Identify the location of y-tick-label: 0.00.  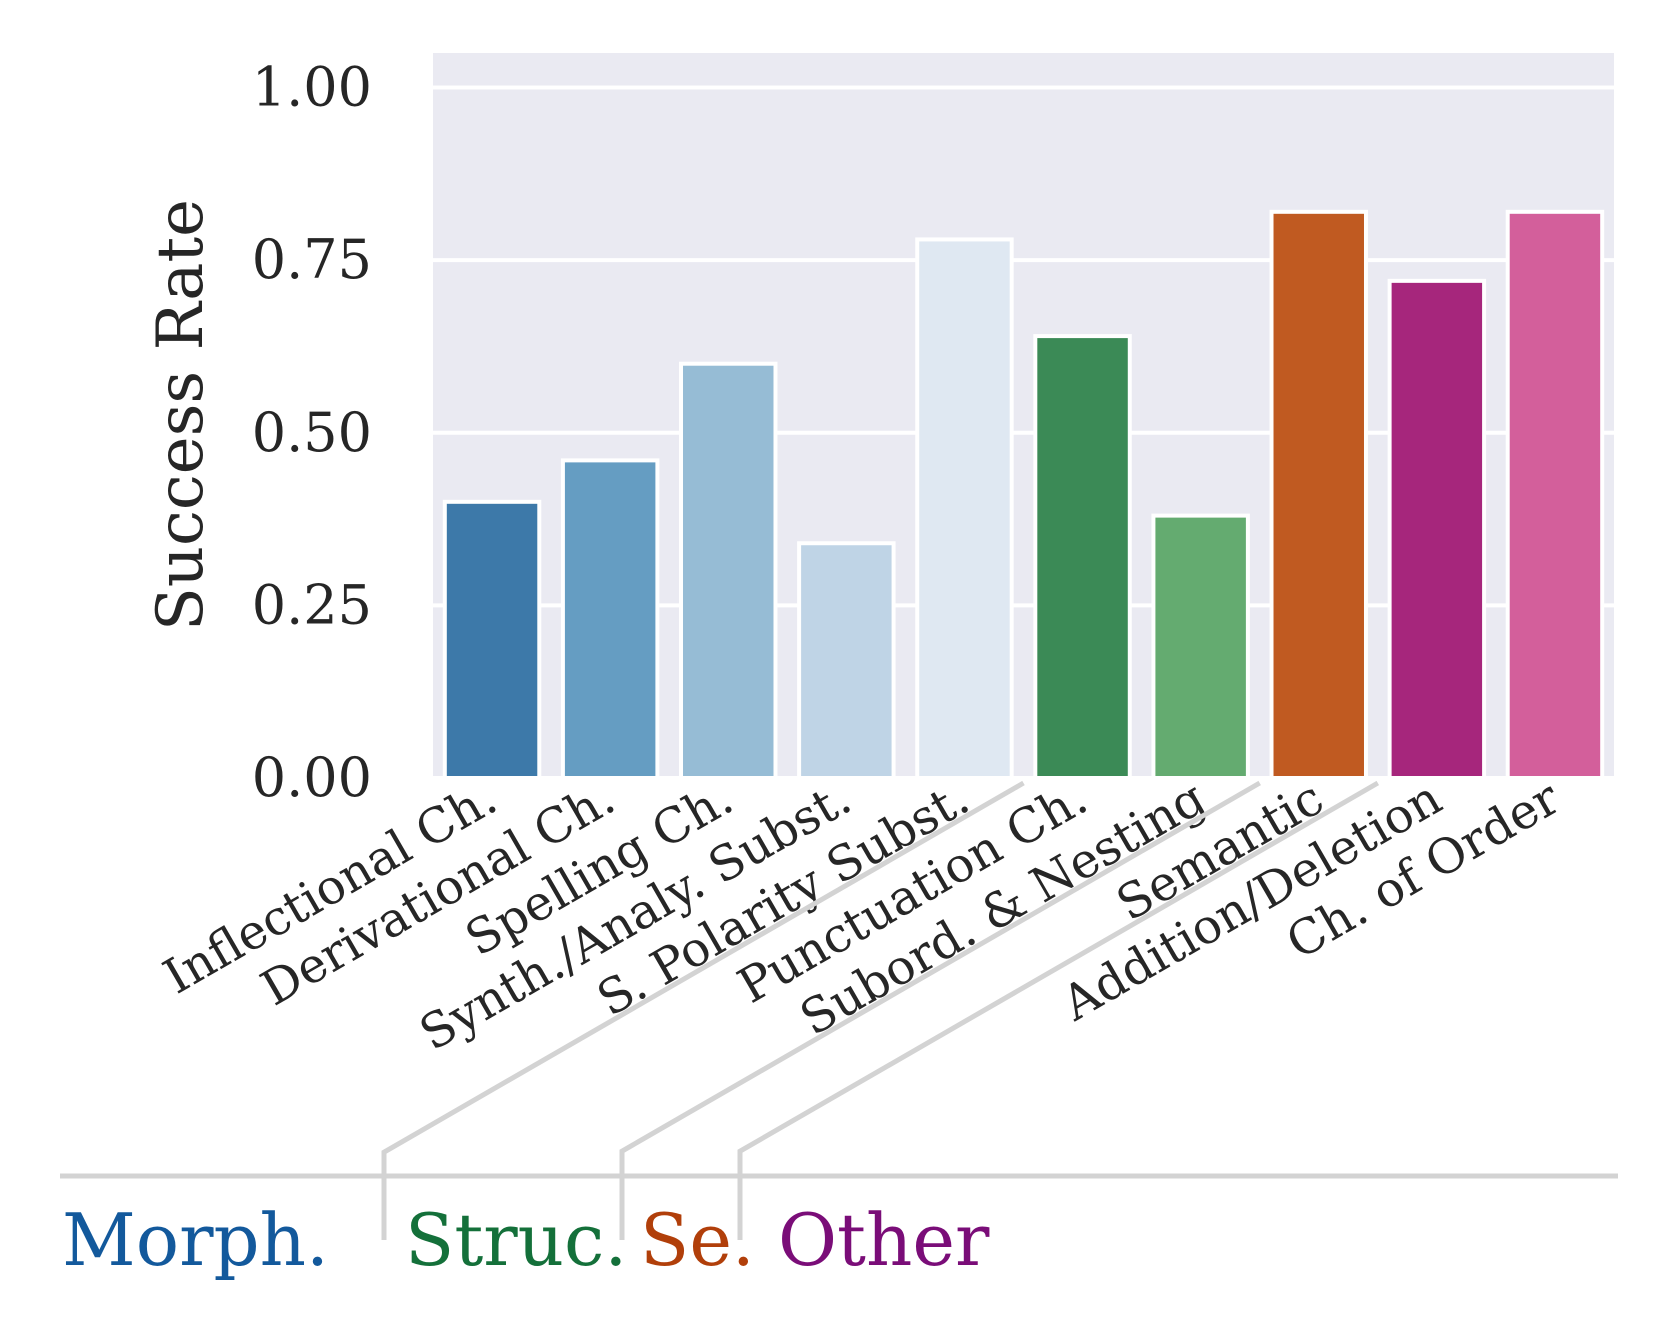
(312, 777).